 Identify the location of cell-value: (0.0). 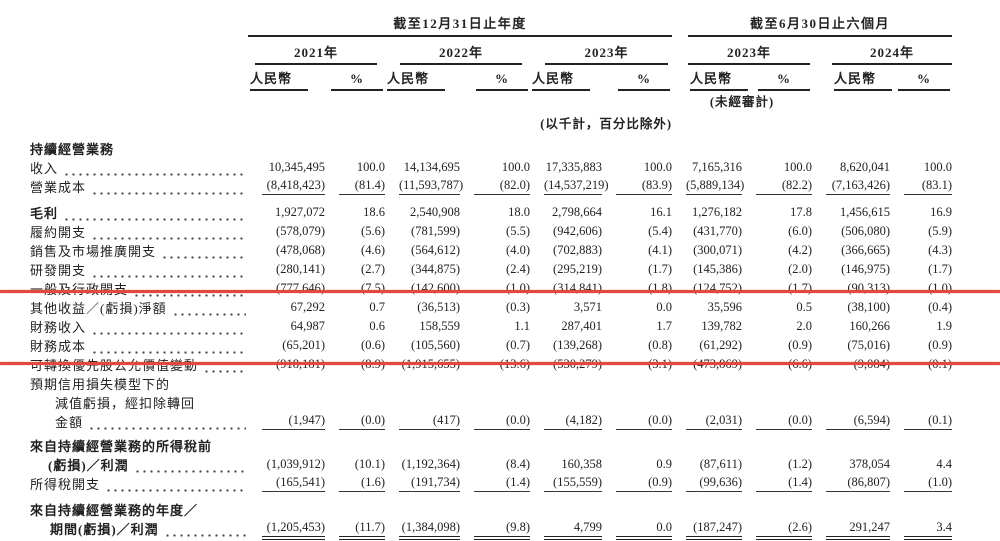
(644, 421).